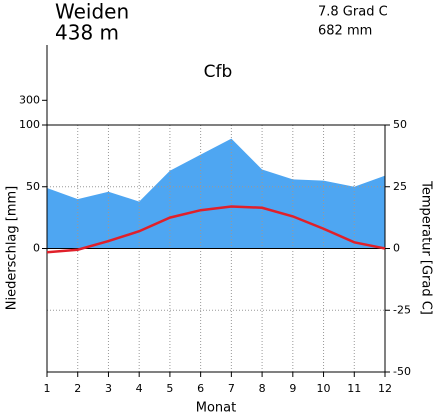 The height and width of the screenshot is (416, 436). What do you see at coordinates (216, 408) in the screenshot?
I see `x-axis-label: Monat` at bounding box center [216, 408].